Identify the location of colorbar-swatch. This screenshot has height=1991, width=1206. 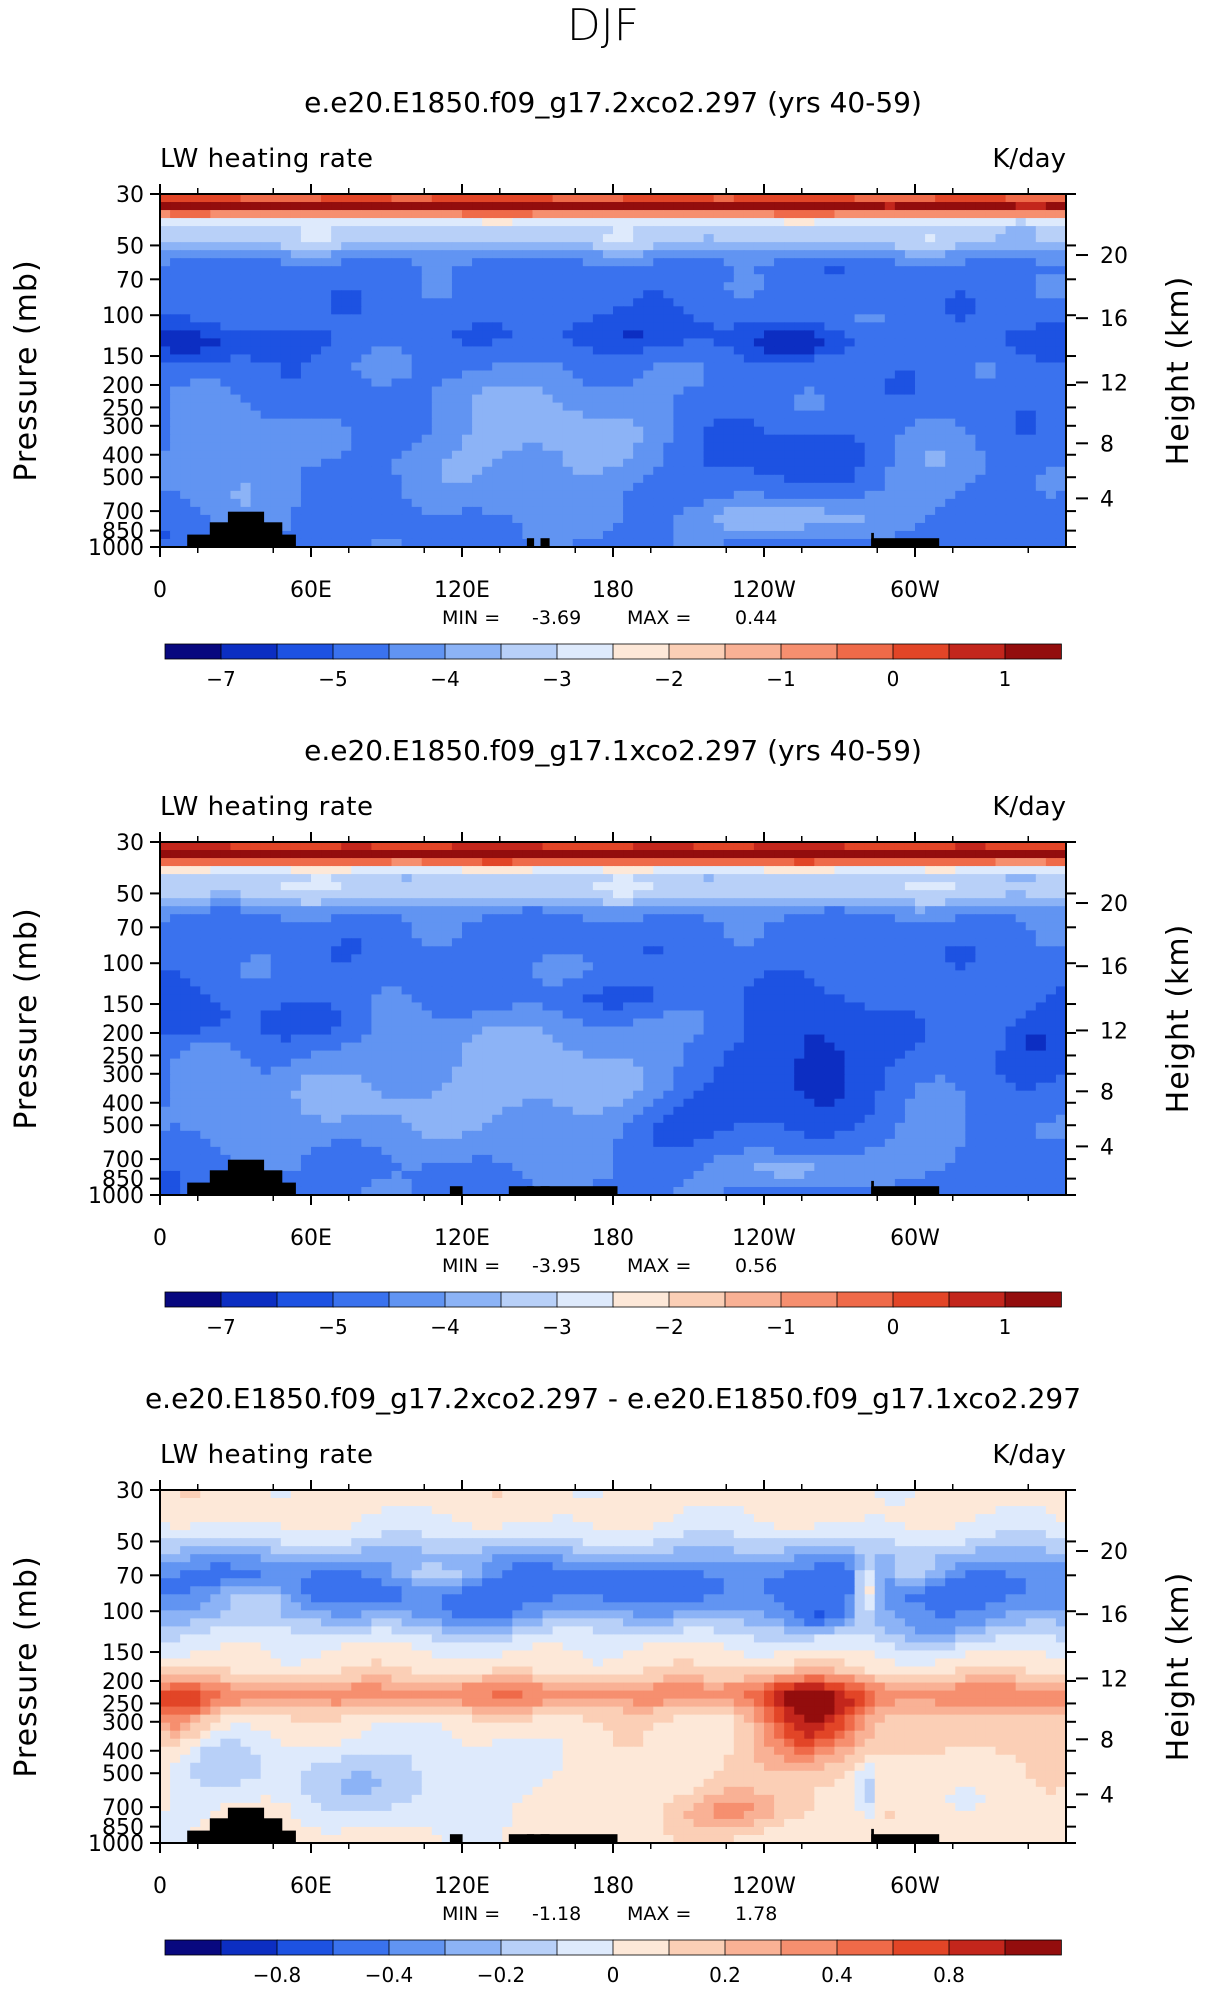
(921, 651).